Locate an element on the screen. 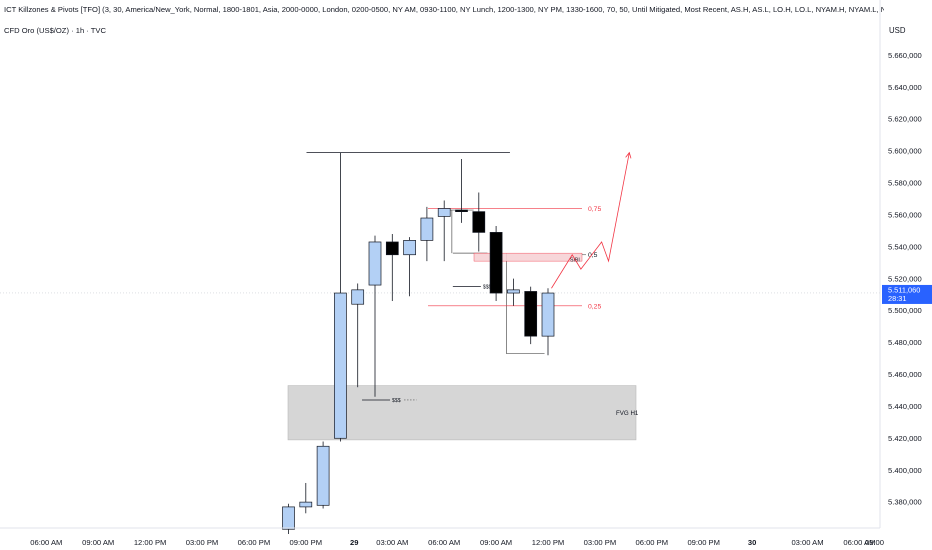  sibi-zone is located at coordinates (528, 257).